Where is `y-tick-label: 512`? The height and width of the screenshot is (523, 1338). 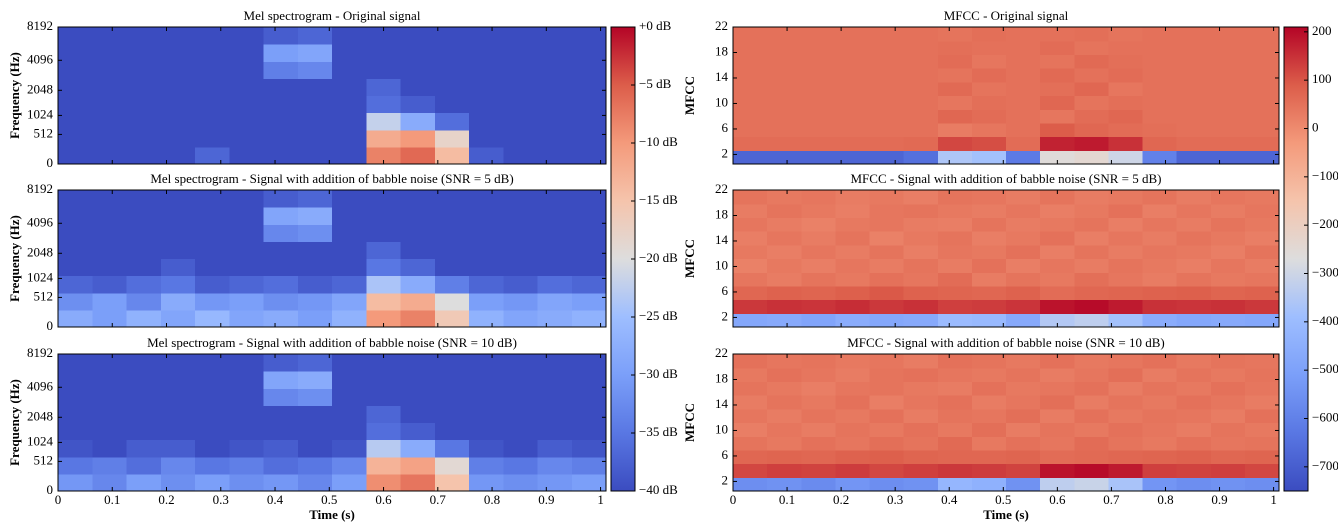 y-tick-label: 512 is located at coordinates (44, 459).